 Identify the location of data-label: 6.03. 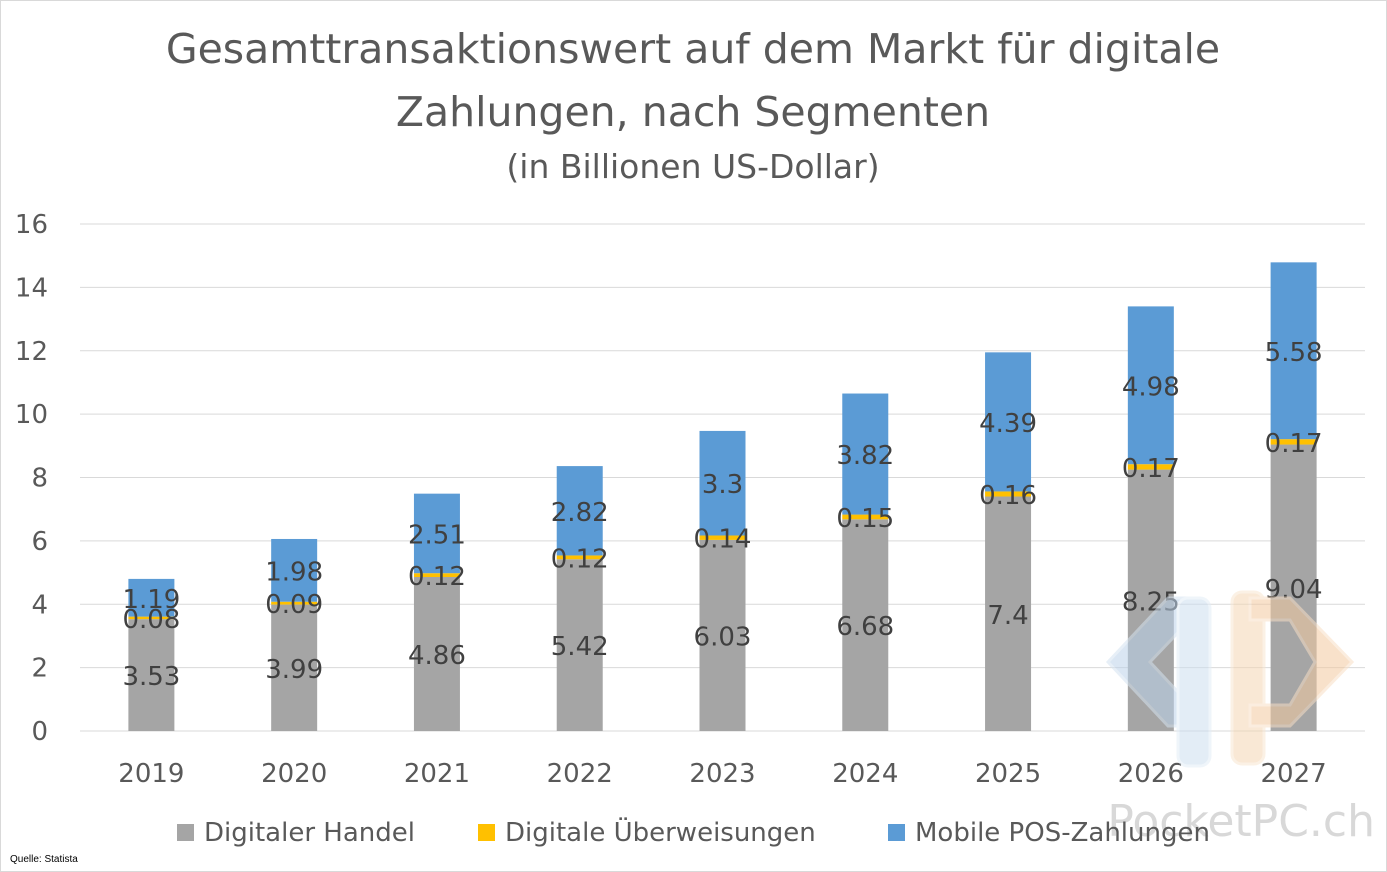
(723, 637).